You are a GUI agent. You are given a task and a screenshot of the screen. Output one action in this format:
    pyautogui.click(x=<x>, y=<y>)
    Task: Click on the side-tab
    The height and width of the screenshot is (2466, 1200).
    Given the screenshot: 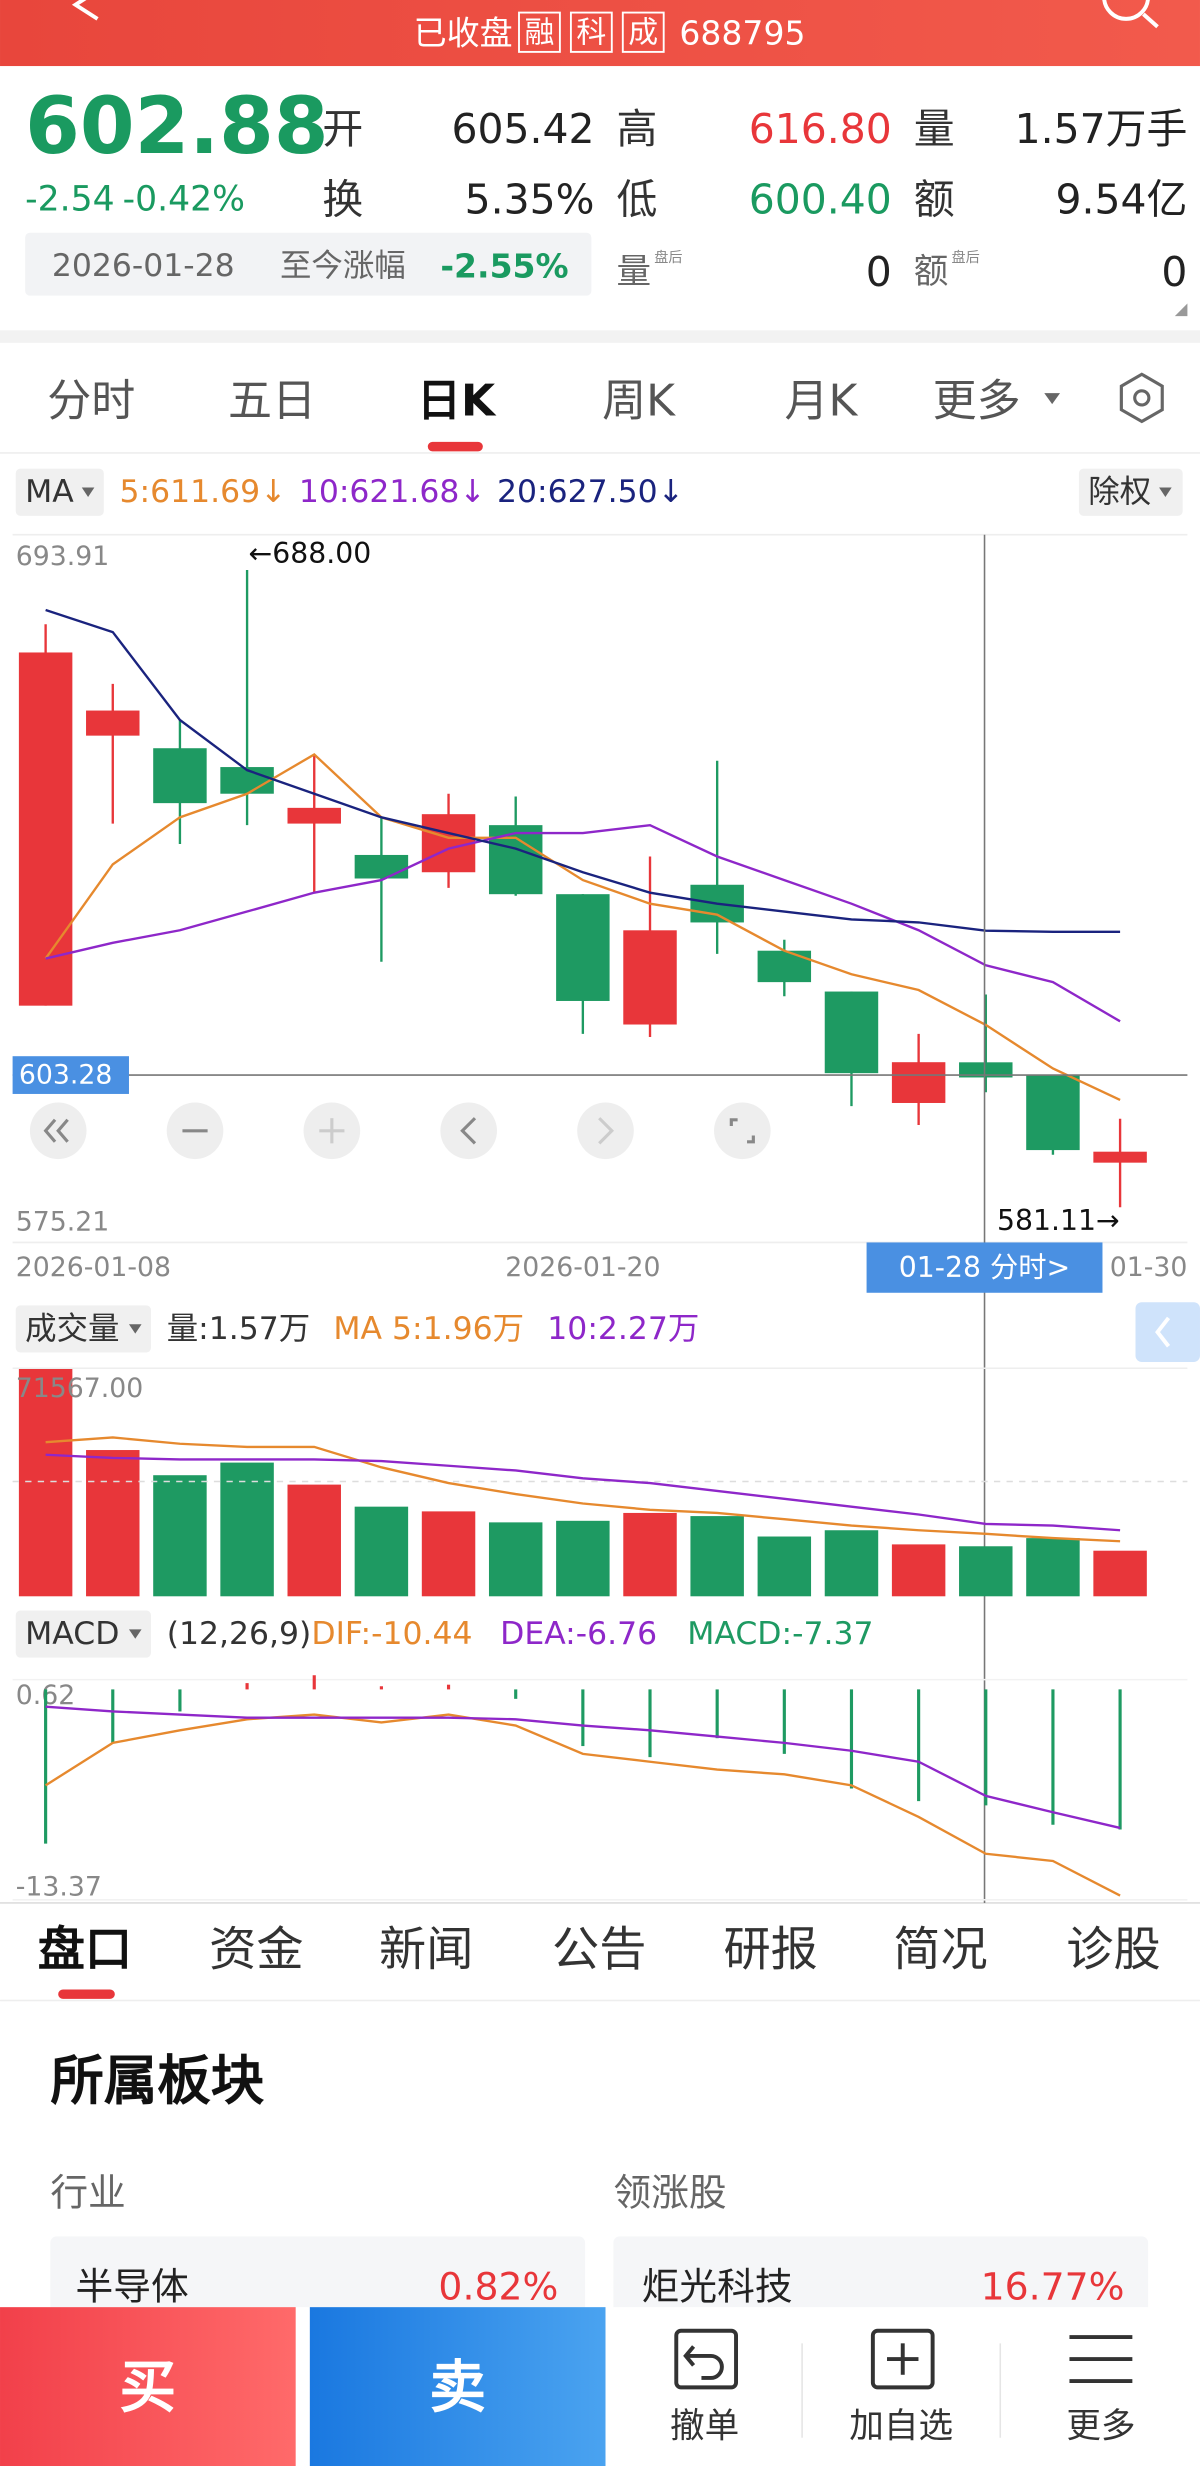 What is the action you would take?
    pyautogui.click(x=1167, y=1332)
    